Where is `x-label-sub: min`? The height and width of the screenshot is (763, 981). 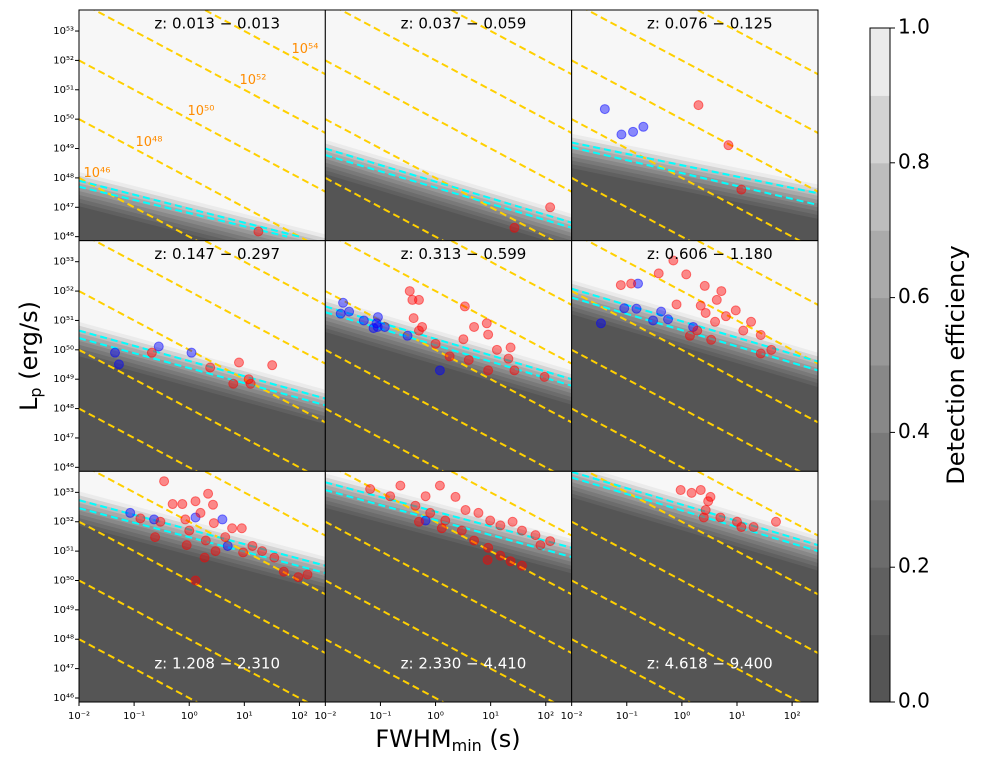
x-label-sub: min is located at coordinates (467, 745).